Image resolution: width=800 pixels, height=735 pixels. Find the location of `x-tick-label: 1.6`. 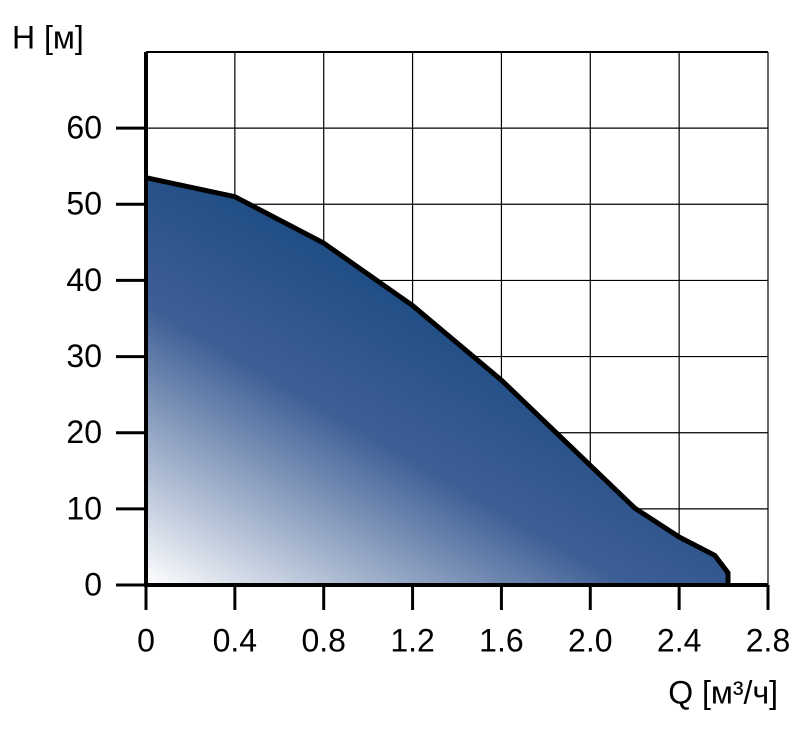

x-tick-label: 1.6 is located at coordinates (501, 640).